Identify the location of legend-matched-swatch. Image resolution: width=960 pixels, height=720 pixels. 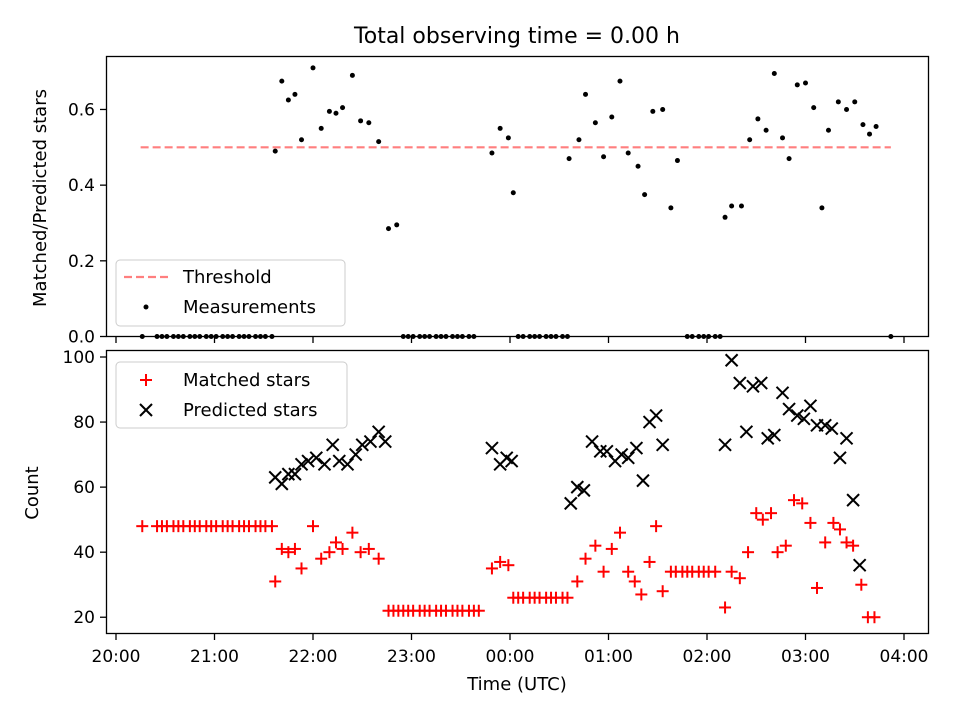
(146, 380).